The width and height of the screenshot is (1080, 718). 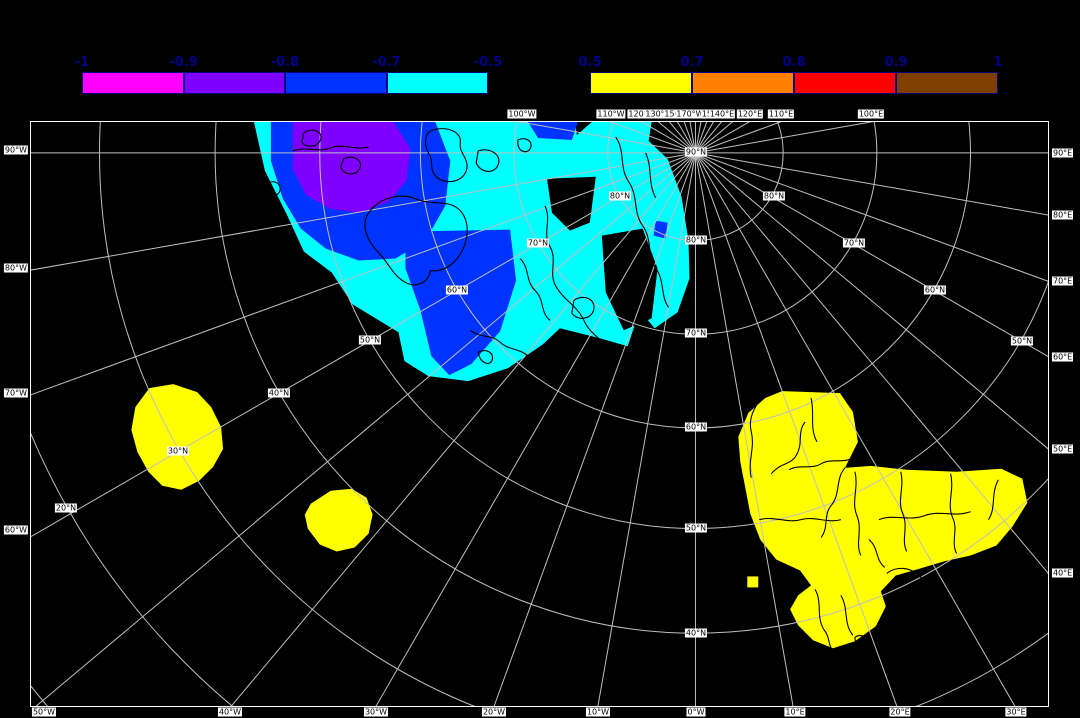 What do you see at coordinates (642, 114) in the screenshot?
I see `meridian-label-top: 120°W` at bounding box center [642, 114].